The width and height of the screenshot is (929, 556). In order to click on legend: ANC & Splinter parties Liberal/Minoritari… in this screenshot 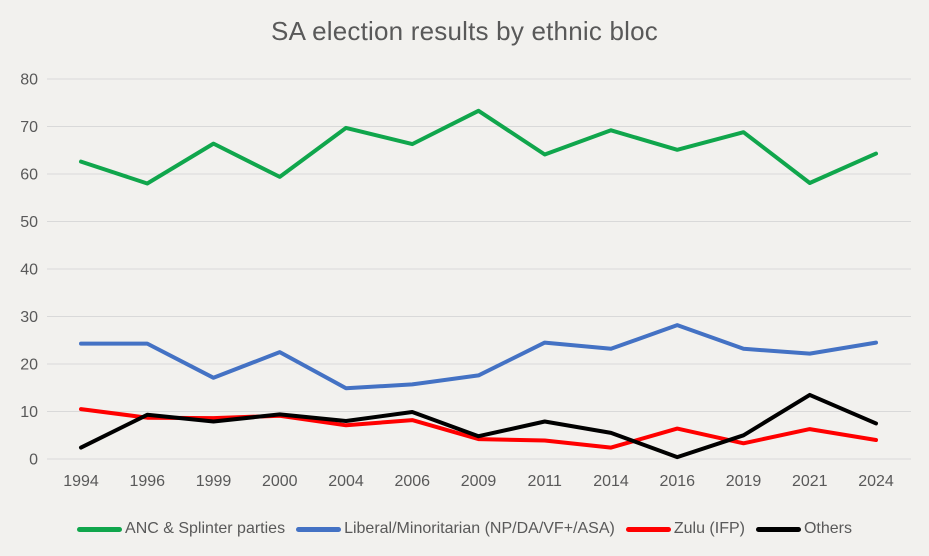, I will do `click(464, 529)`.